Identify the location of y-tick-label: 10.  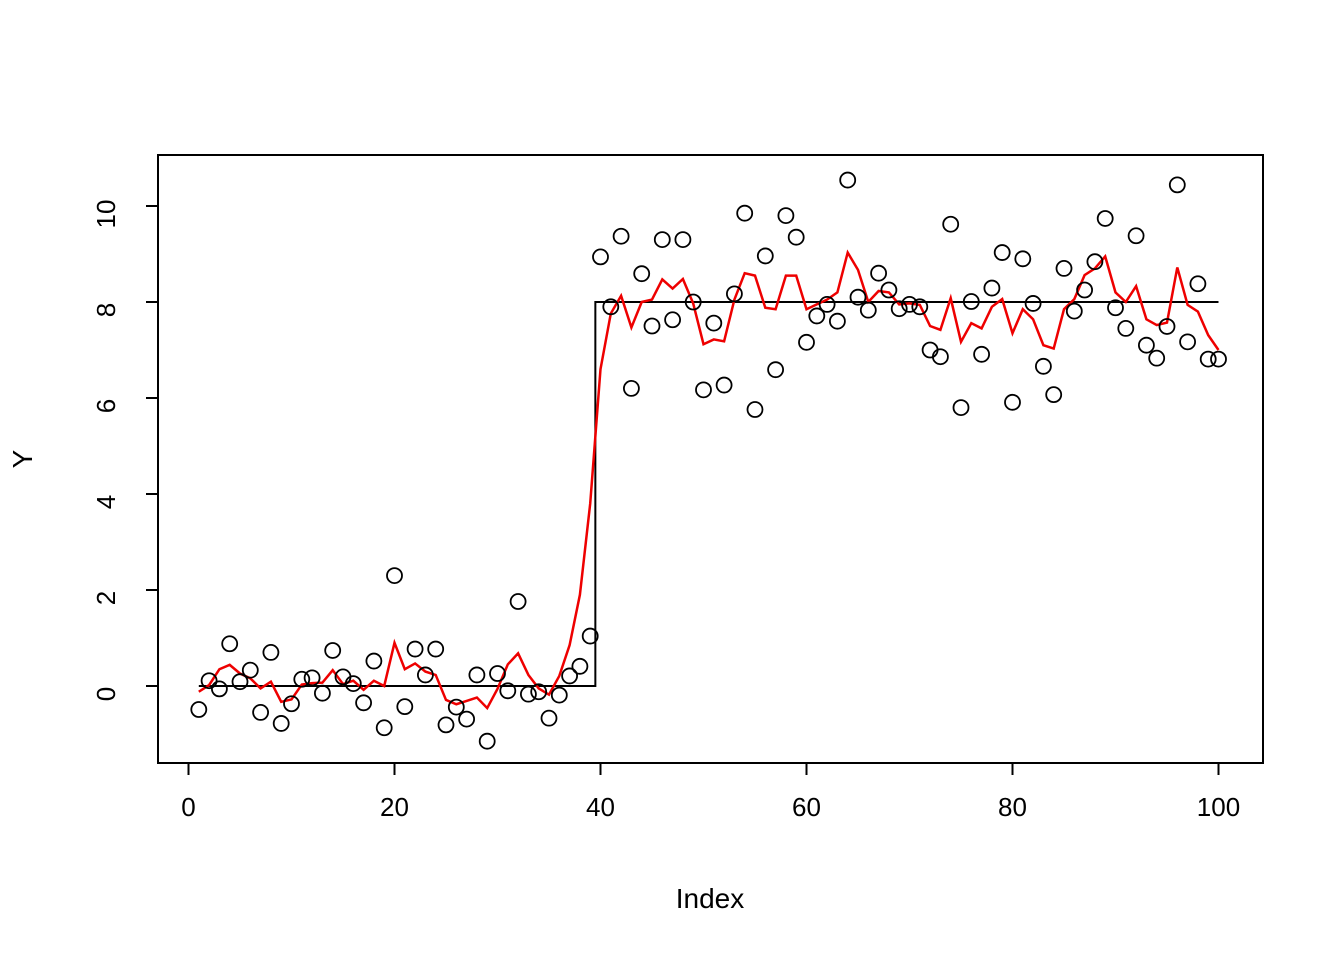
(106, 214).